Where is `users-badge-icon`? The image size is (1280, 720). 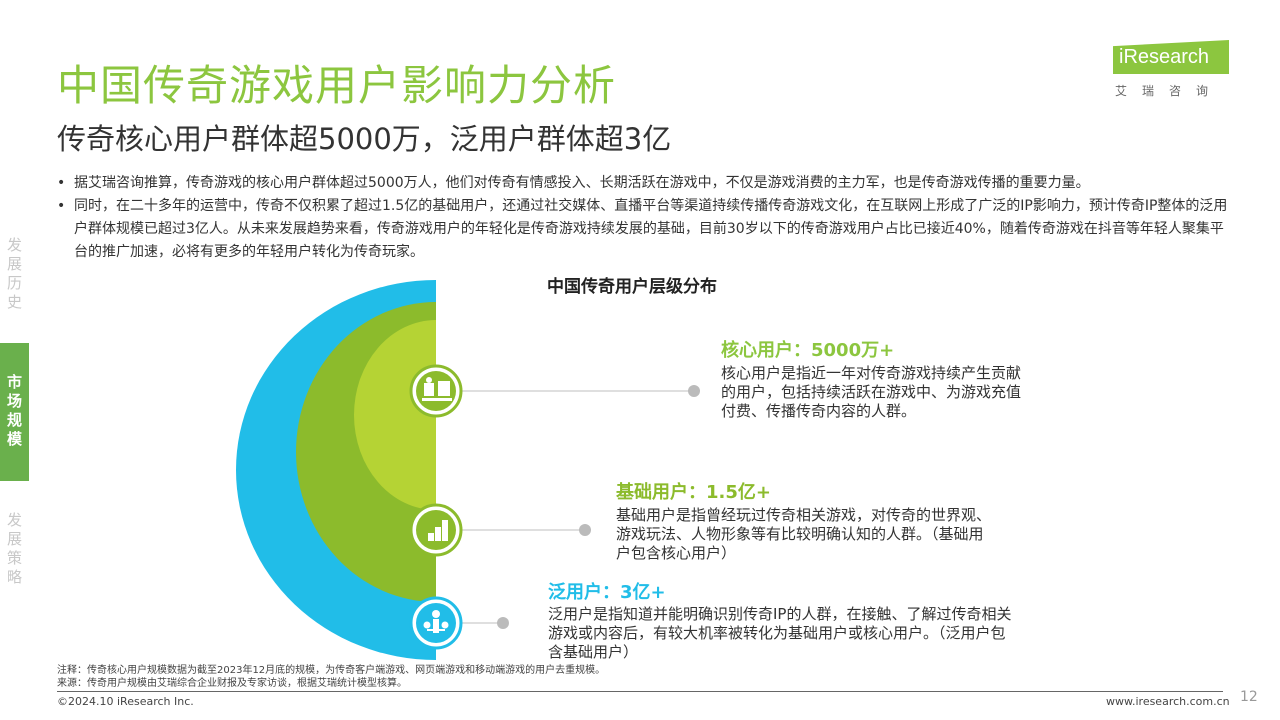
users-badge-icon is located at coordinates (436, 391).